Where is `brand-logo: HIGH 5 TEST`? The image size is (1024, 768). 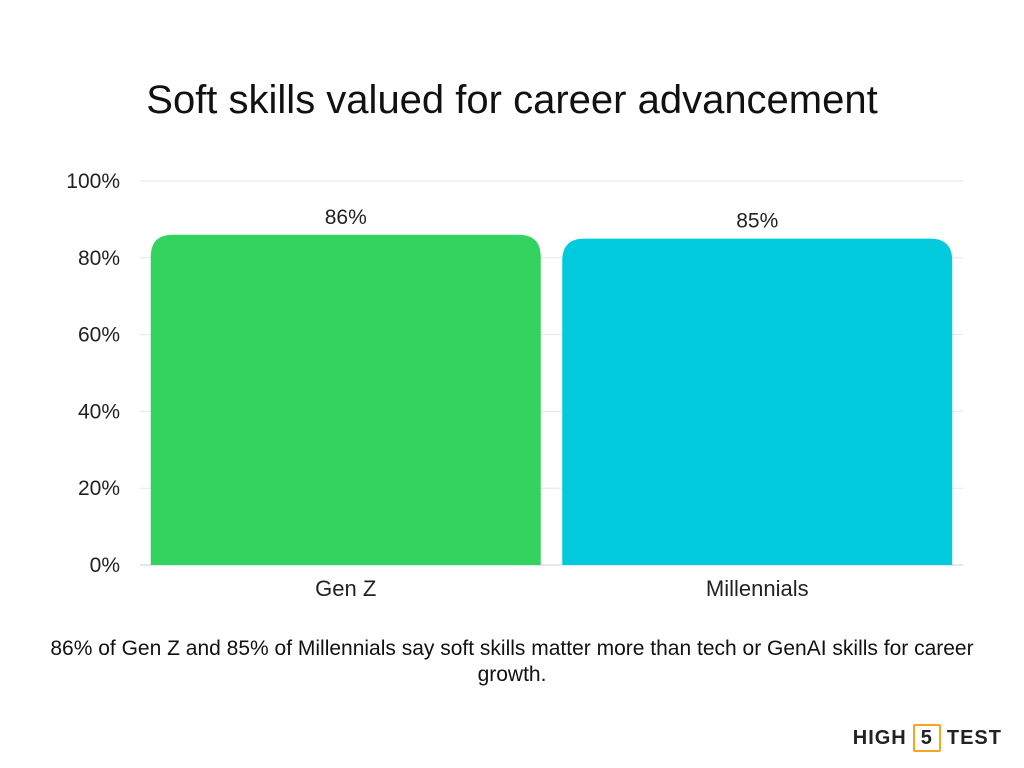
brand-logo: HIGH 5 TEST is located at coordinates (927, 738).